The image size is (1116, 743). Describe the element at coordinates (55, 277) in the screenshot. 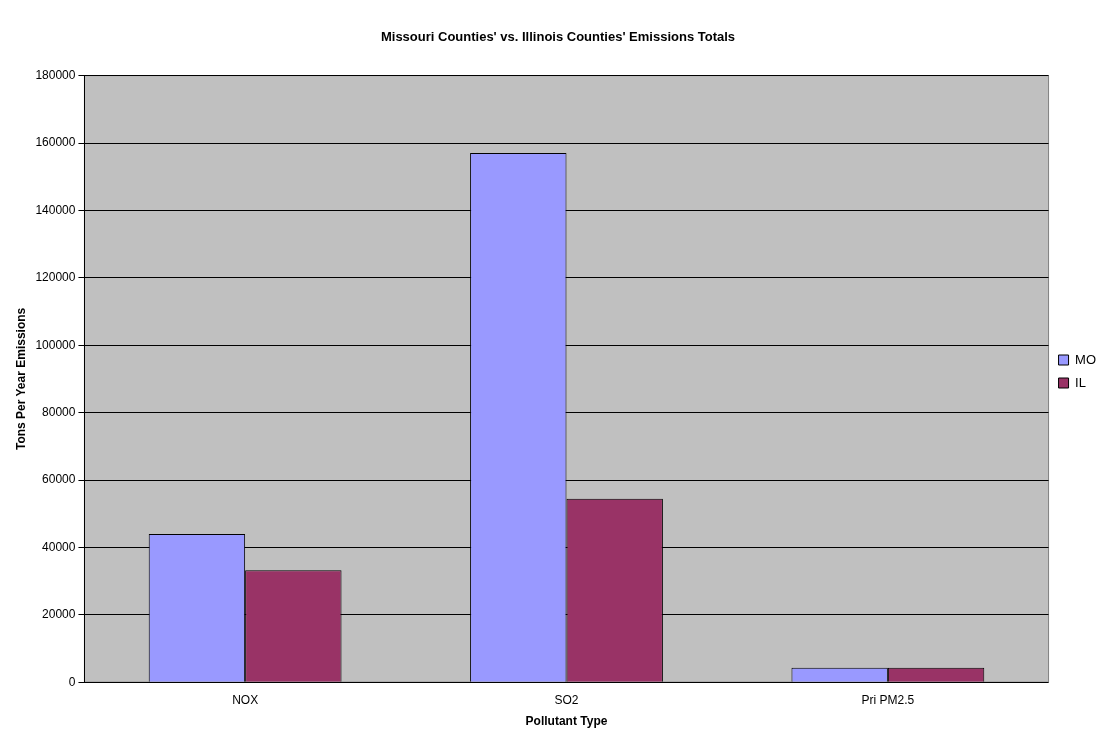

I see `y-tick-label: 120000` at that location.